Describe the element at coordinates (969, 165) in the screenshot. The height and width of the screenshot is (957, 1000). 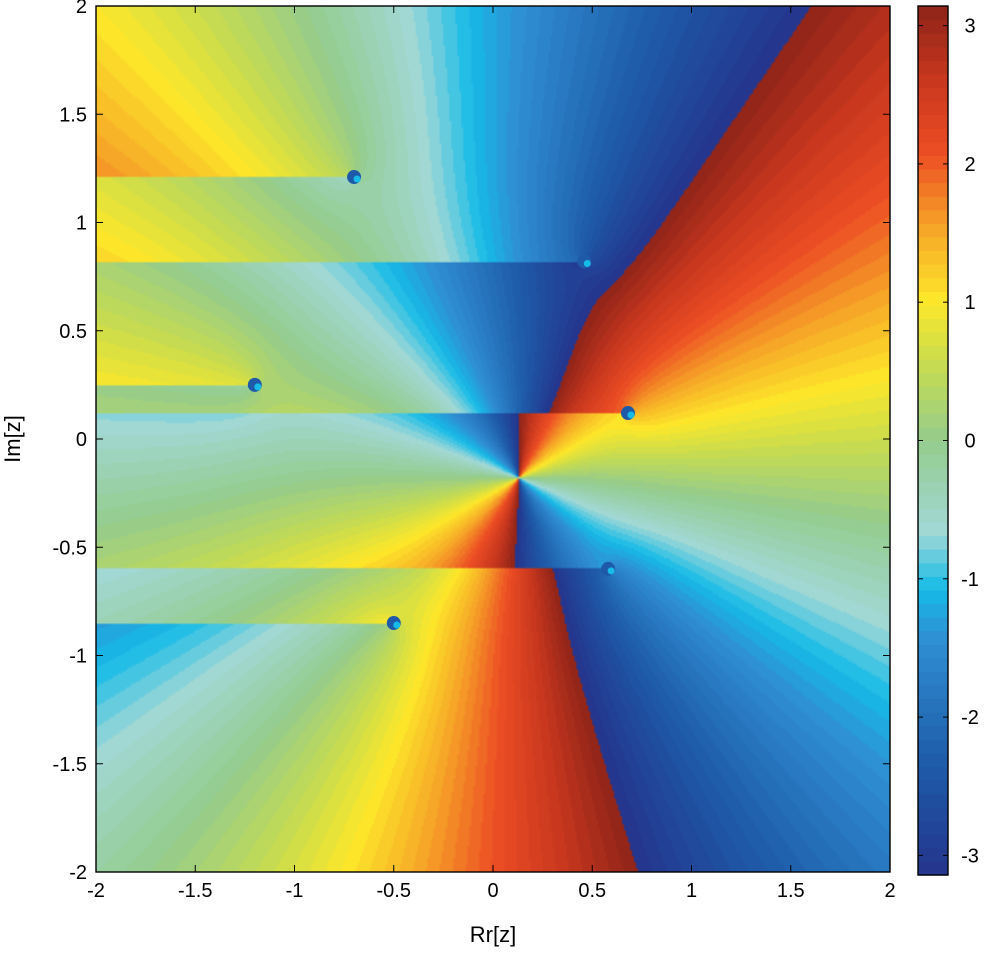
I see `colorbar-tick-label: 2` at that location.